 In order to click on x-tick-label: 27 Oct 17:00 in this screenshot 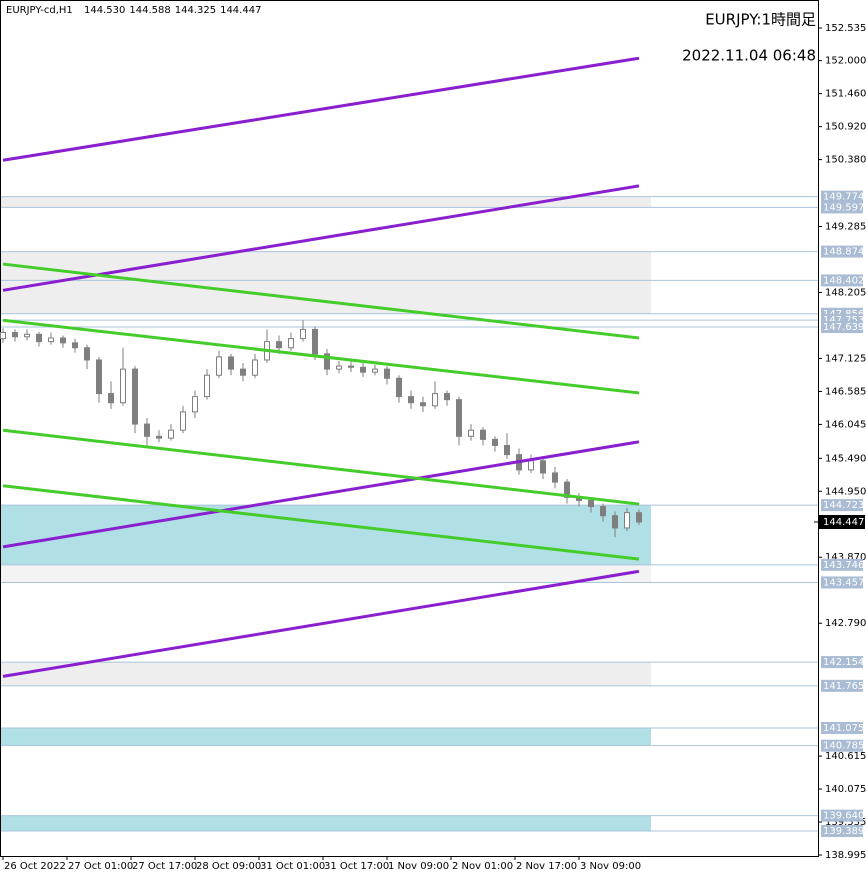, I will do `click(164, 866)`.